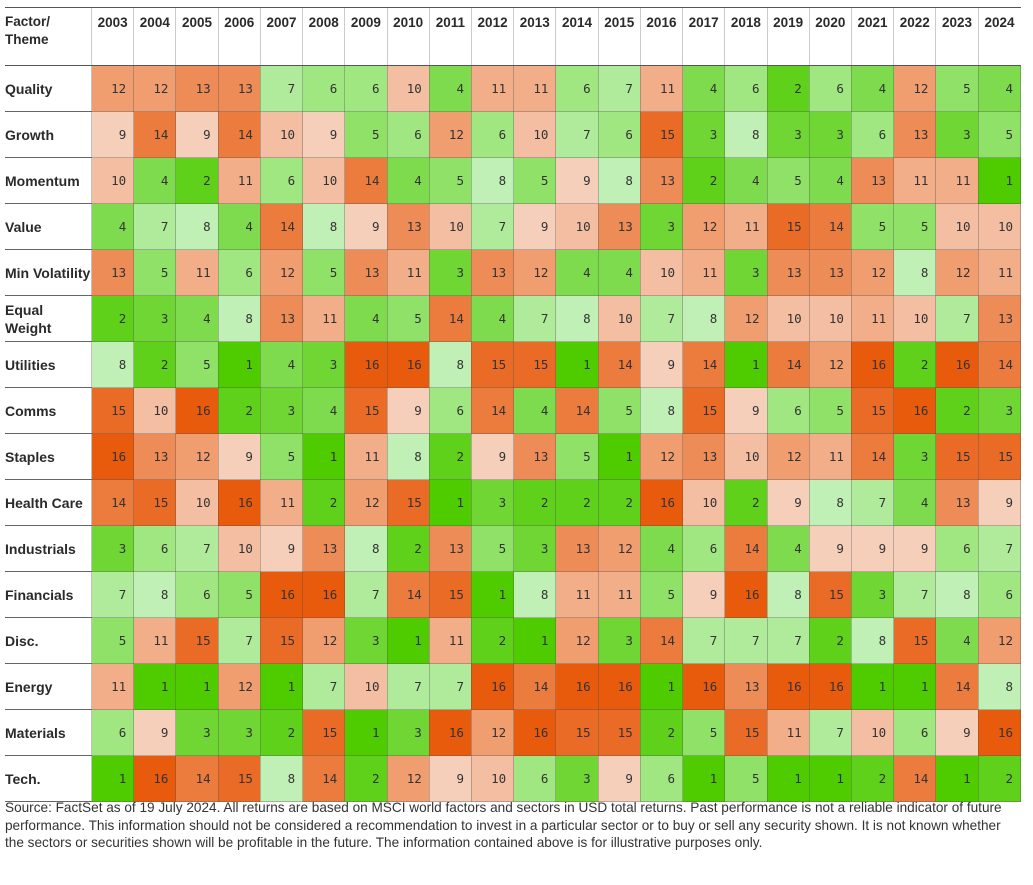  Describe the element at coordinates (324, 272) in the screenshot. I see `heatmap-cell-2008: 5` at that location.